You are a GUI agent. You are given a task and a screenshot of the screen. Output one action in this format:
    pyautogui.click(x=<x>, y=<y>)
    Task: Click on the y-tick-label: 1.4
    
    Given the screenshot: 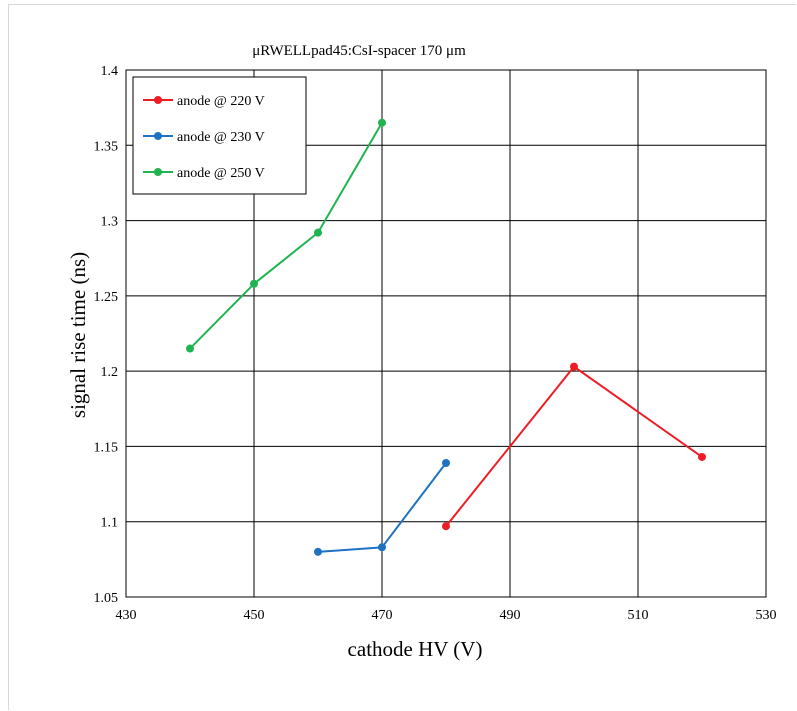 What is the action you would take?
    pyautogui.click(x=110, y=71)
    